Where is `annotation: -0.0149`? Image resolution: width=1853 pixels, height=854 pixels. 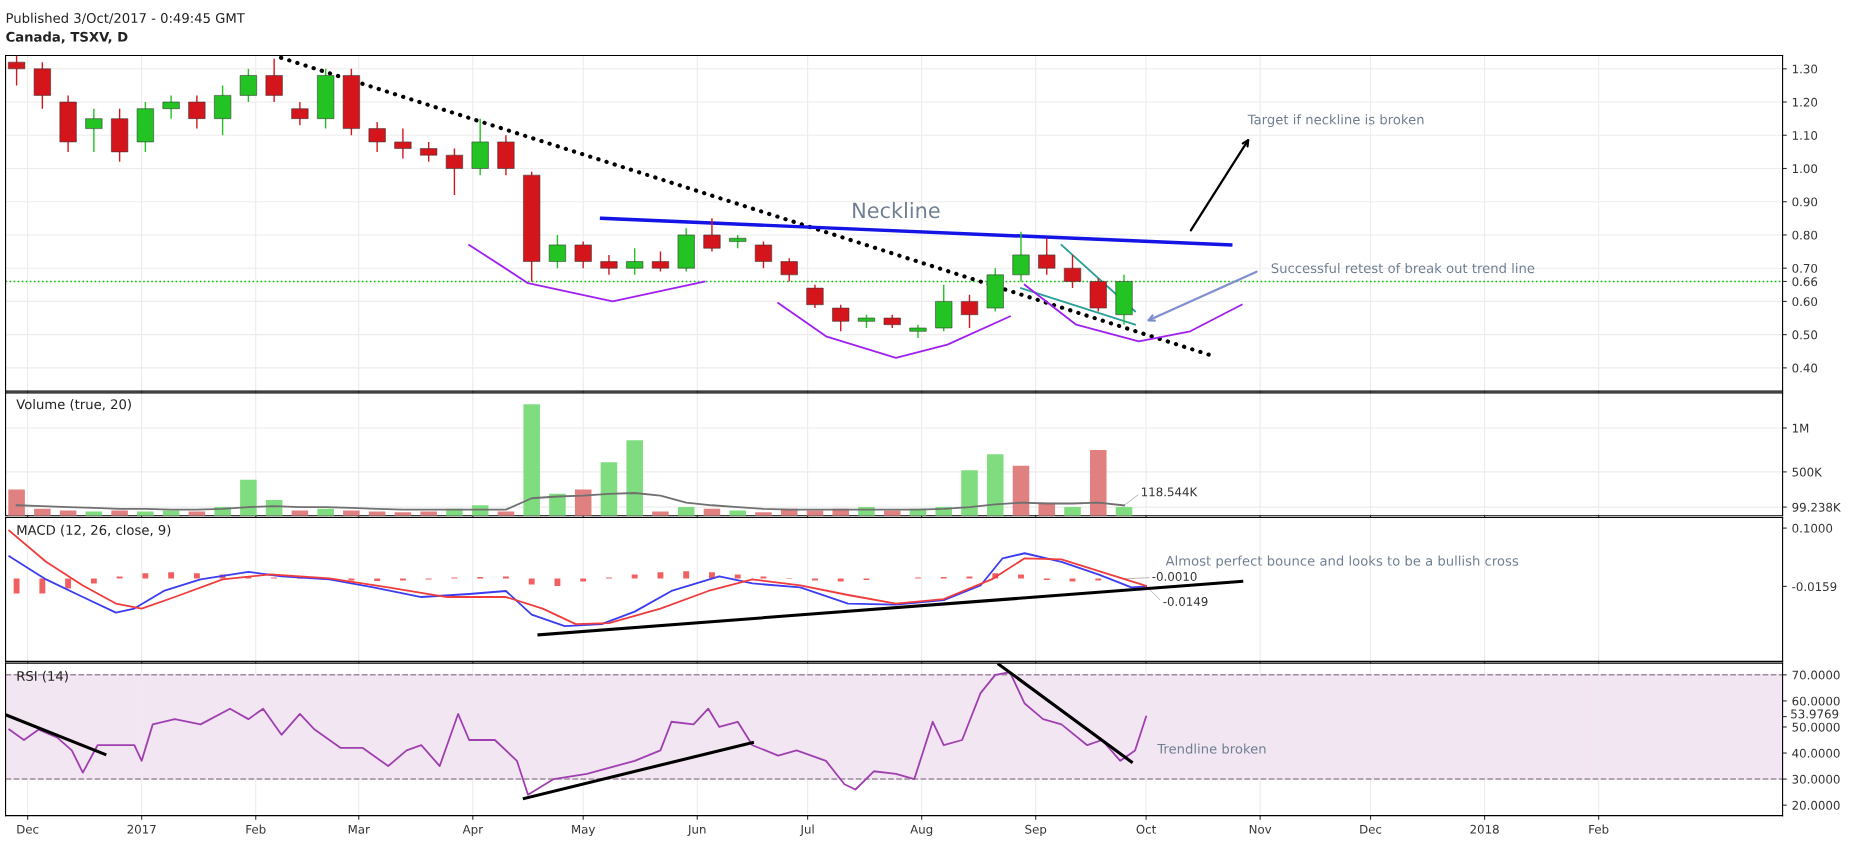 annotation: -0.0149 is located at coordinates (1185, 601).